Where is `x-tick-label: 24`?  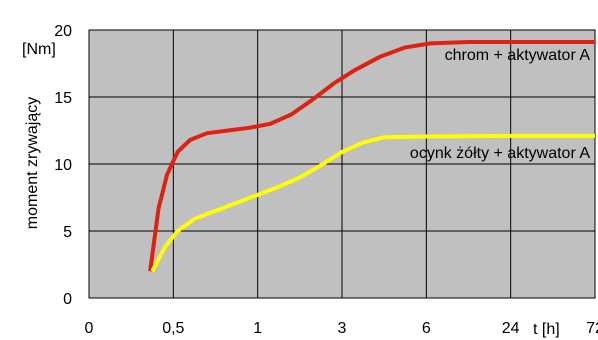
x-tick-label: 24 is located at coordinates (511, 328).